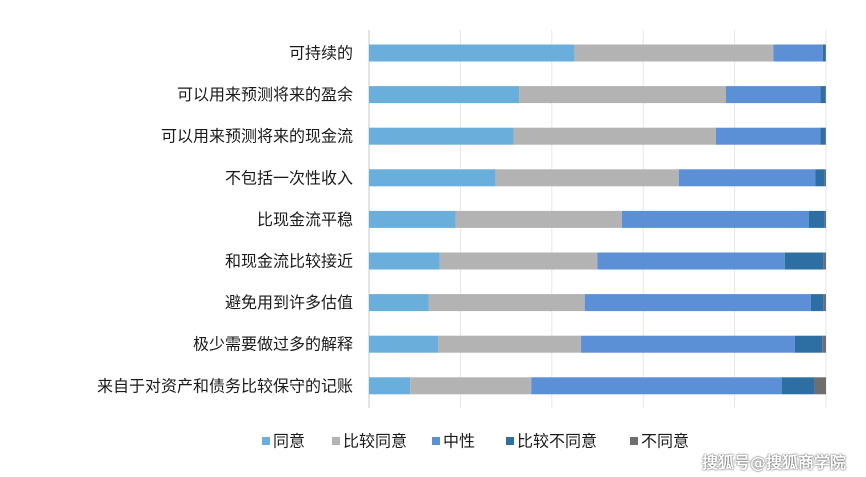  Describe the element at coordinates (375, 441) in the screenshot. I see `legend-label: 比较同意` at that location.